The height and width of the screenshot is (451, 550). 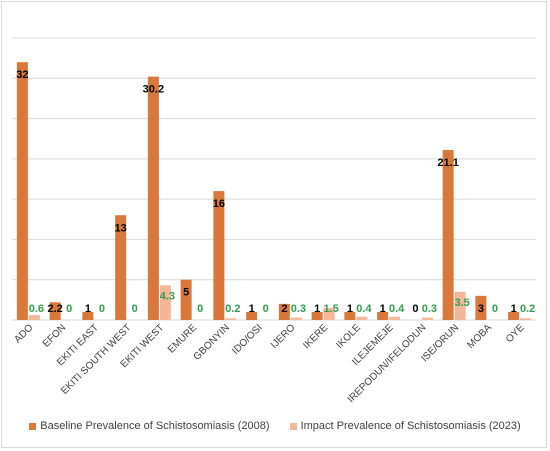 What do you see at coordinates (153, 90) in the screenshot?
I see `data-label-baseline-4: 30.2` at bounding box center [153, 90].